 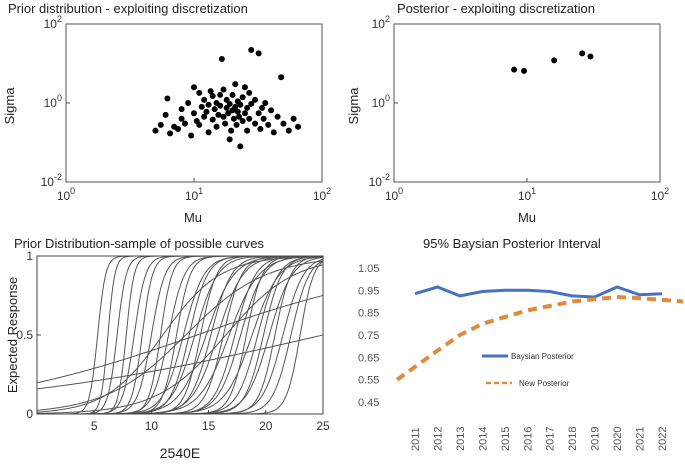 What do you see at coordinates (438, 439) in the screenshot?
I see `x-tick-label: 2012` at bounding box center [438, 439].